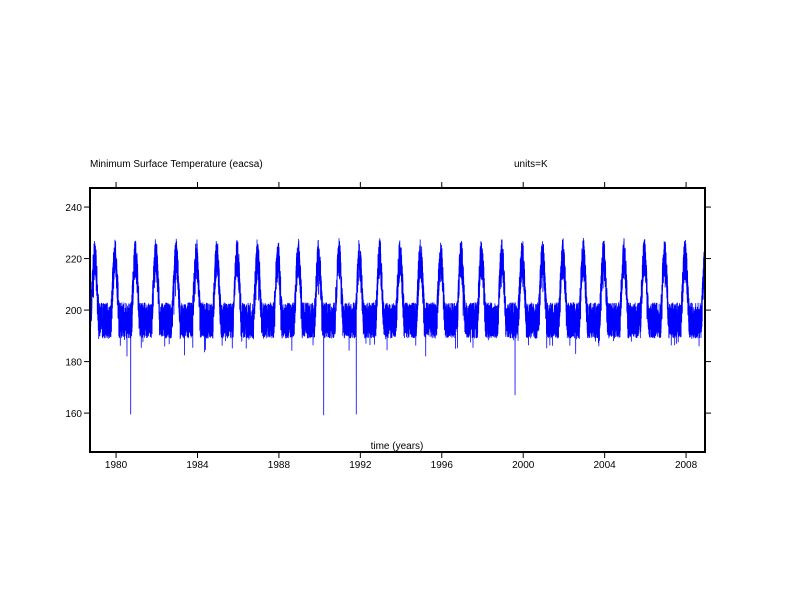 This screenshot has width=792, height=612. I want to click on x-tick-label: 2004, so click(605, 465).